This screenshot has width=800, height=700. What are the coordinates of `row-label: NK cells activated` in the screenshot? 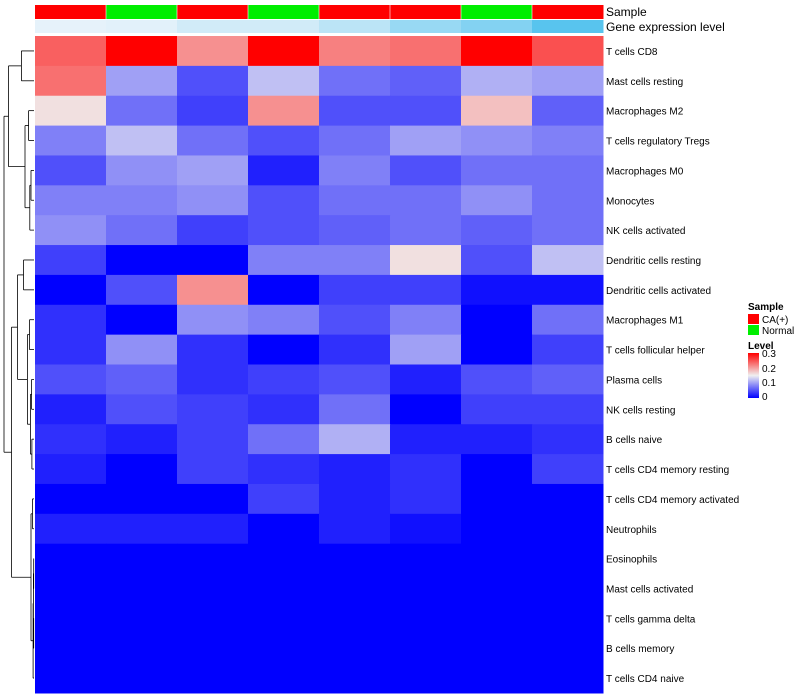 It's located at (645, 231).